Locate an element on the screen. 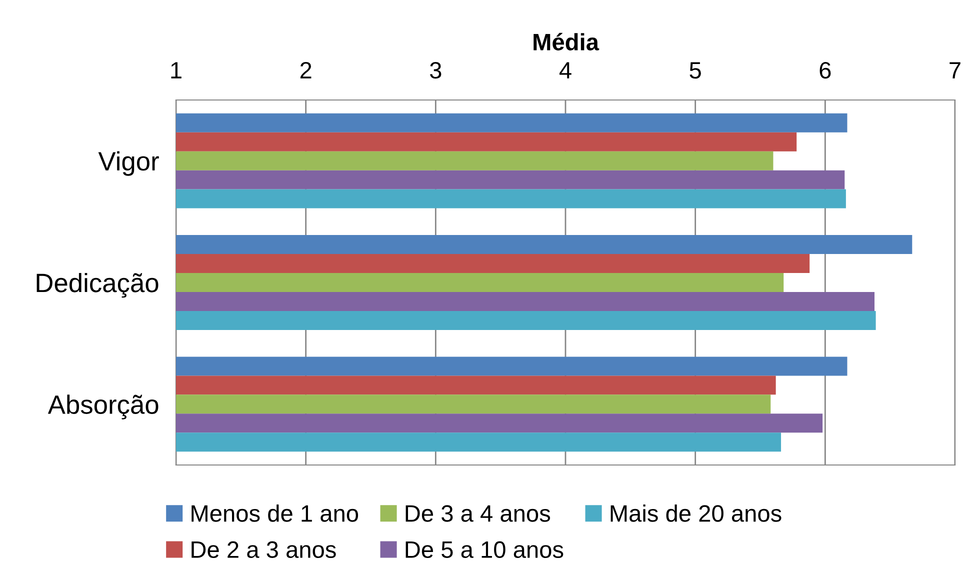 The width and height of the screenshot is (964, 571). legend-label: De 2 a 3 anos is located at coordinates (264, 549).